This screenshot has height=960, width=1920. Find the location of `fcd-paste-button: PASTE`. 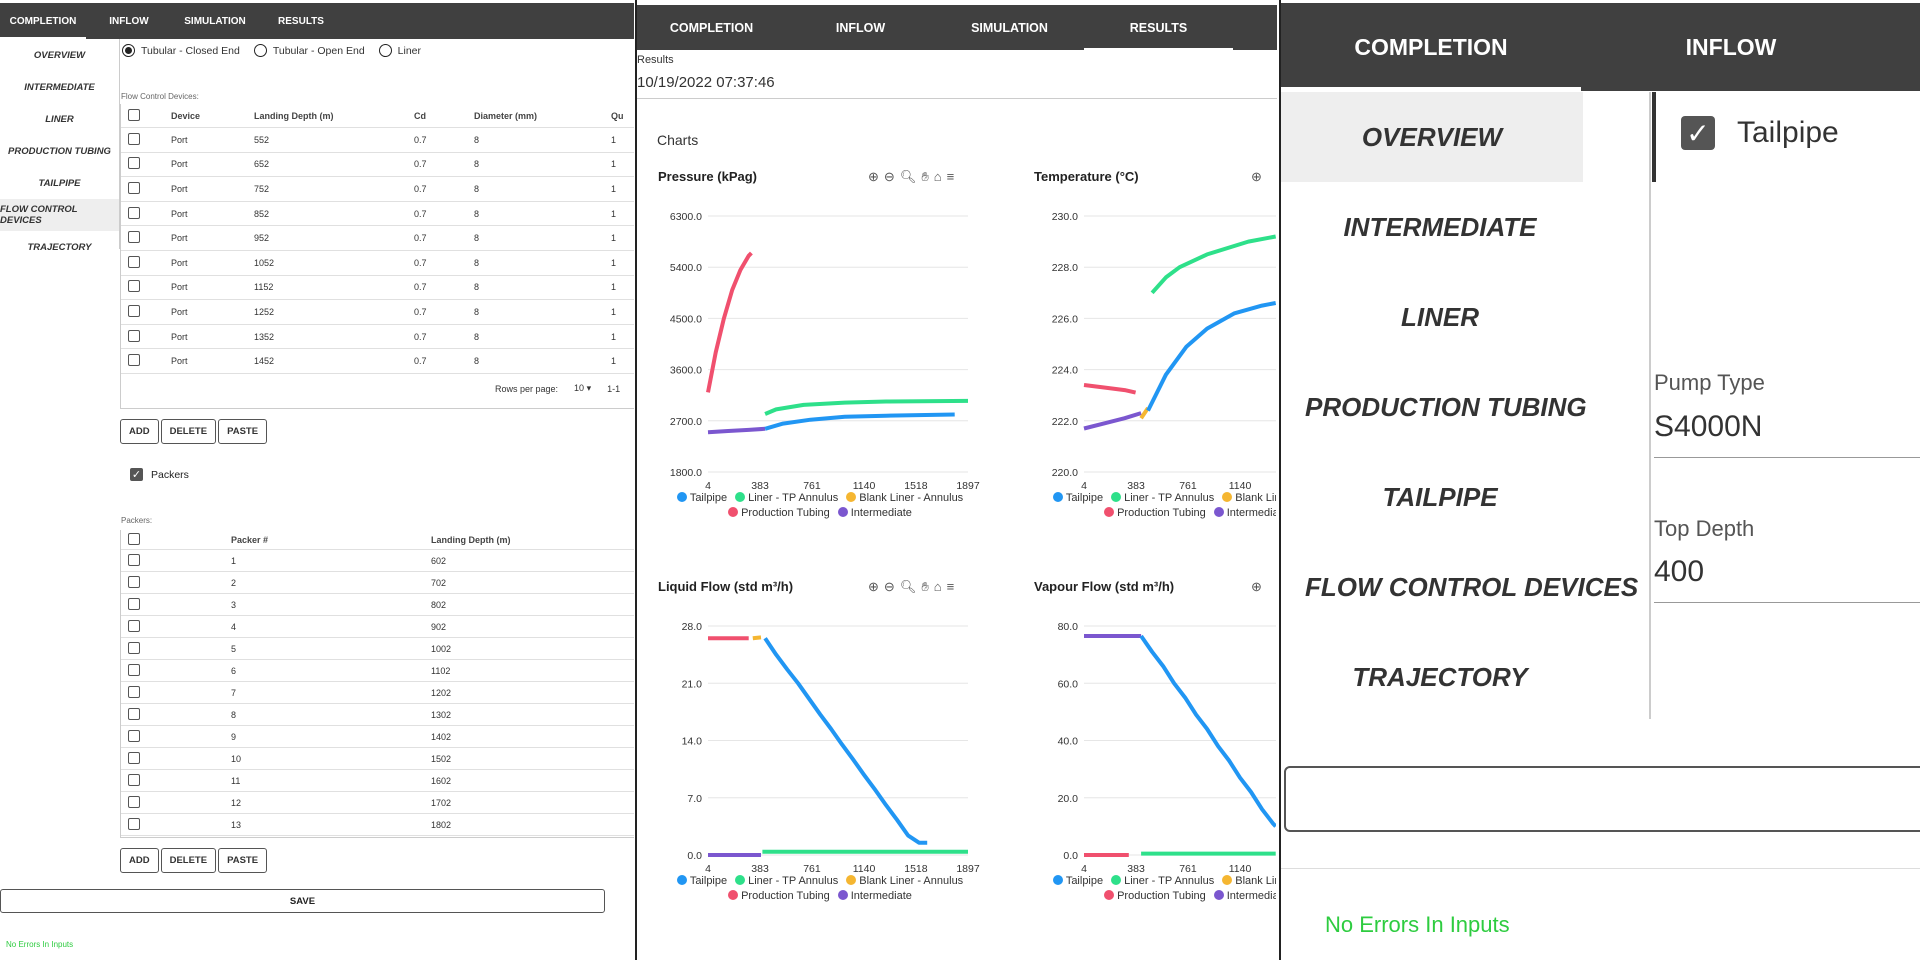

fcd-paste-button: PASTE is located at coordinates (243, 431).